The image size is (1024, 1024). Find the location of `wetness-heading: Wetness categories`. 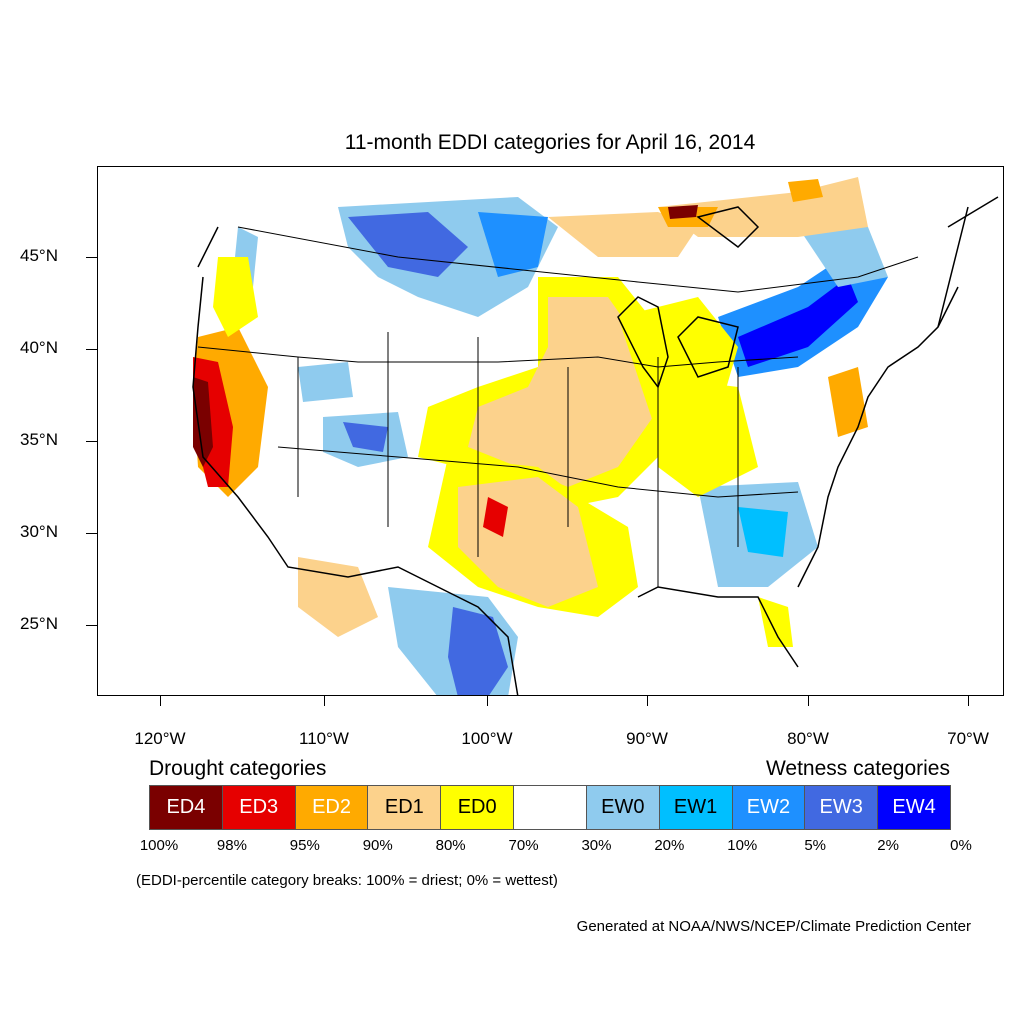

wetness-heading: Wetness categories is located at coordinates (857, 768).